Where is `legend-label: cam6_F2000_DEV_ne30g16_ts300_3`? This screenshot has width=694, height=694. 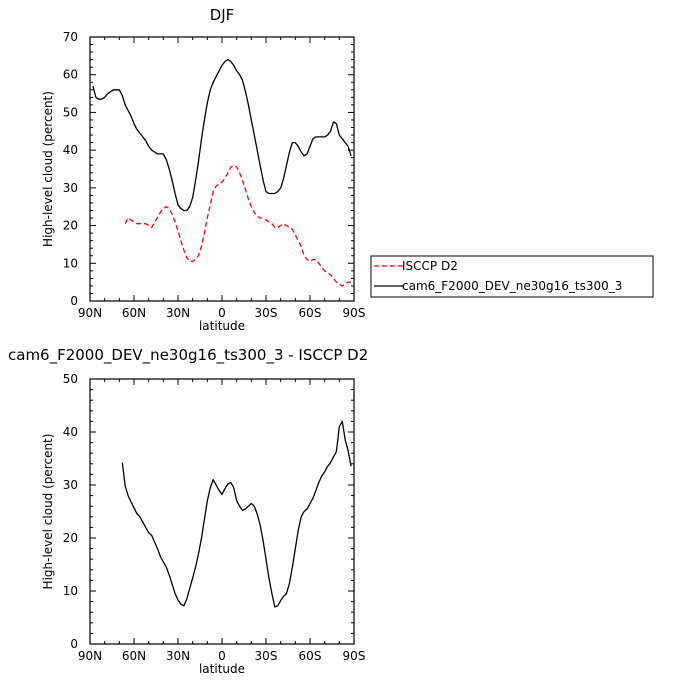
legend-label: cam6_F2000_DEV_ne30g16_ts300_3 is located at coordinates (512, 286).